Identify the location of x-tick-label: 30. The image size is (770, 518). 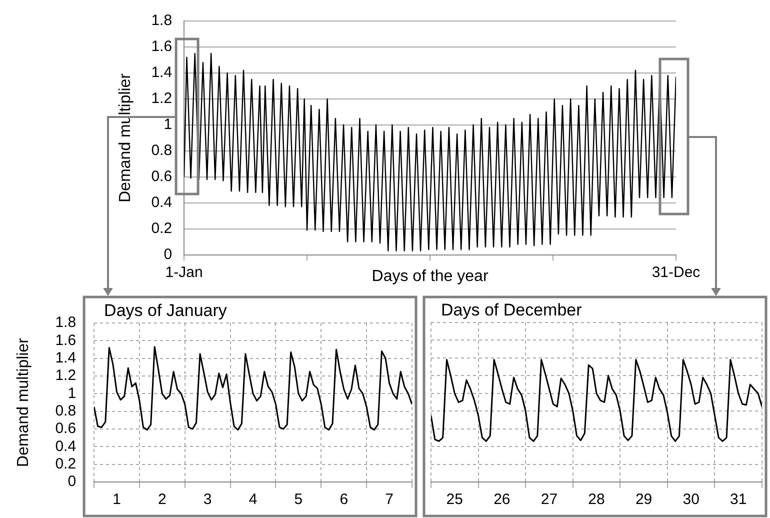
(691, 499).